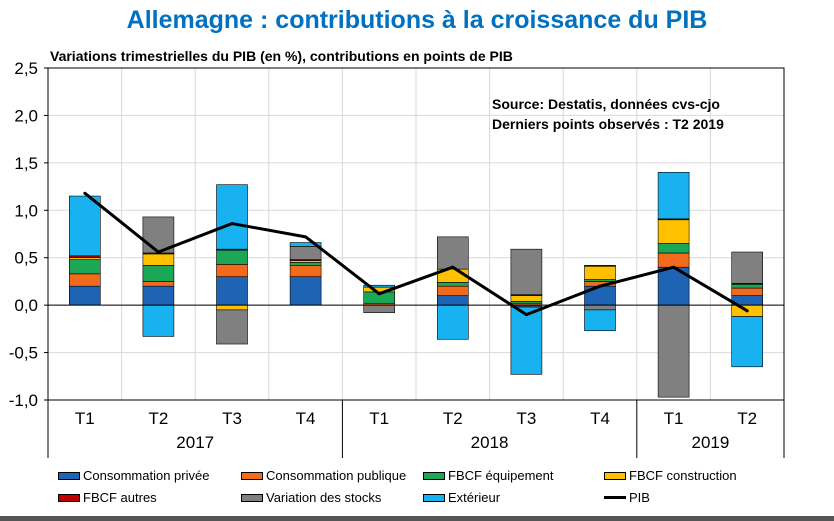 This screenshot has height=521, width=834. What do you see at coordinates (23, 400) in the screenshot?
I see `y-tick-label: -1,0` at bounding box center [23, 400].